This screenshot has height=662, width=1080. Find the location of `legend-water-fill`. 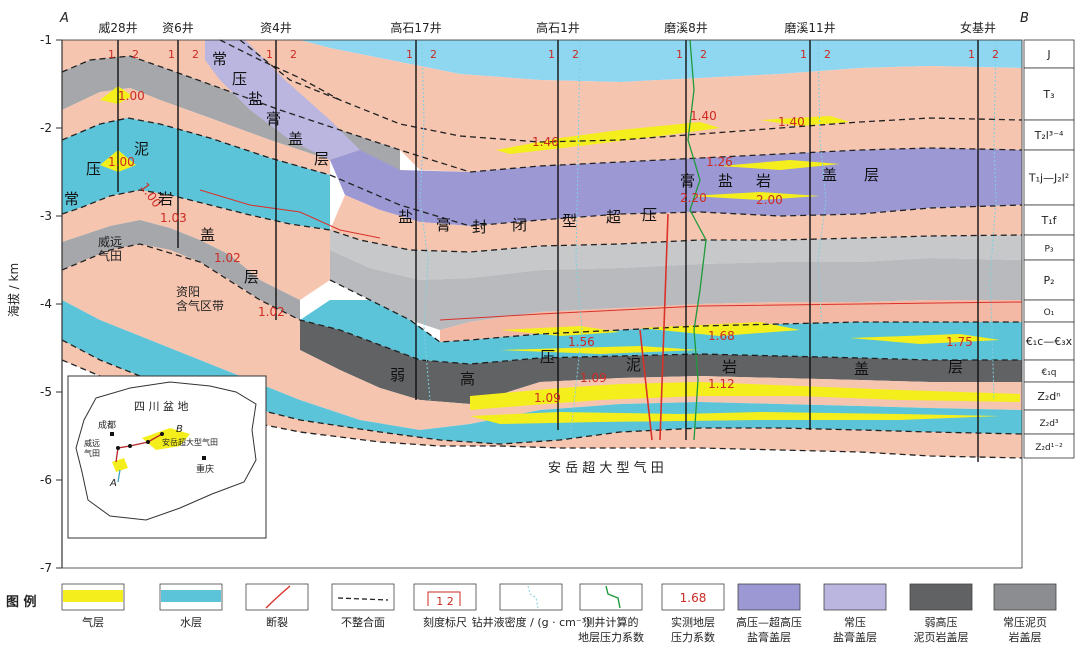

legend-water-fill is located at coordinates (191, 596).